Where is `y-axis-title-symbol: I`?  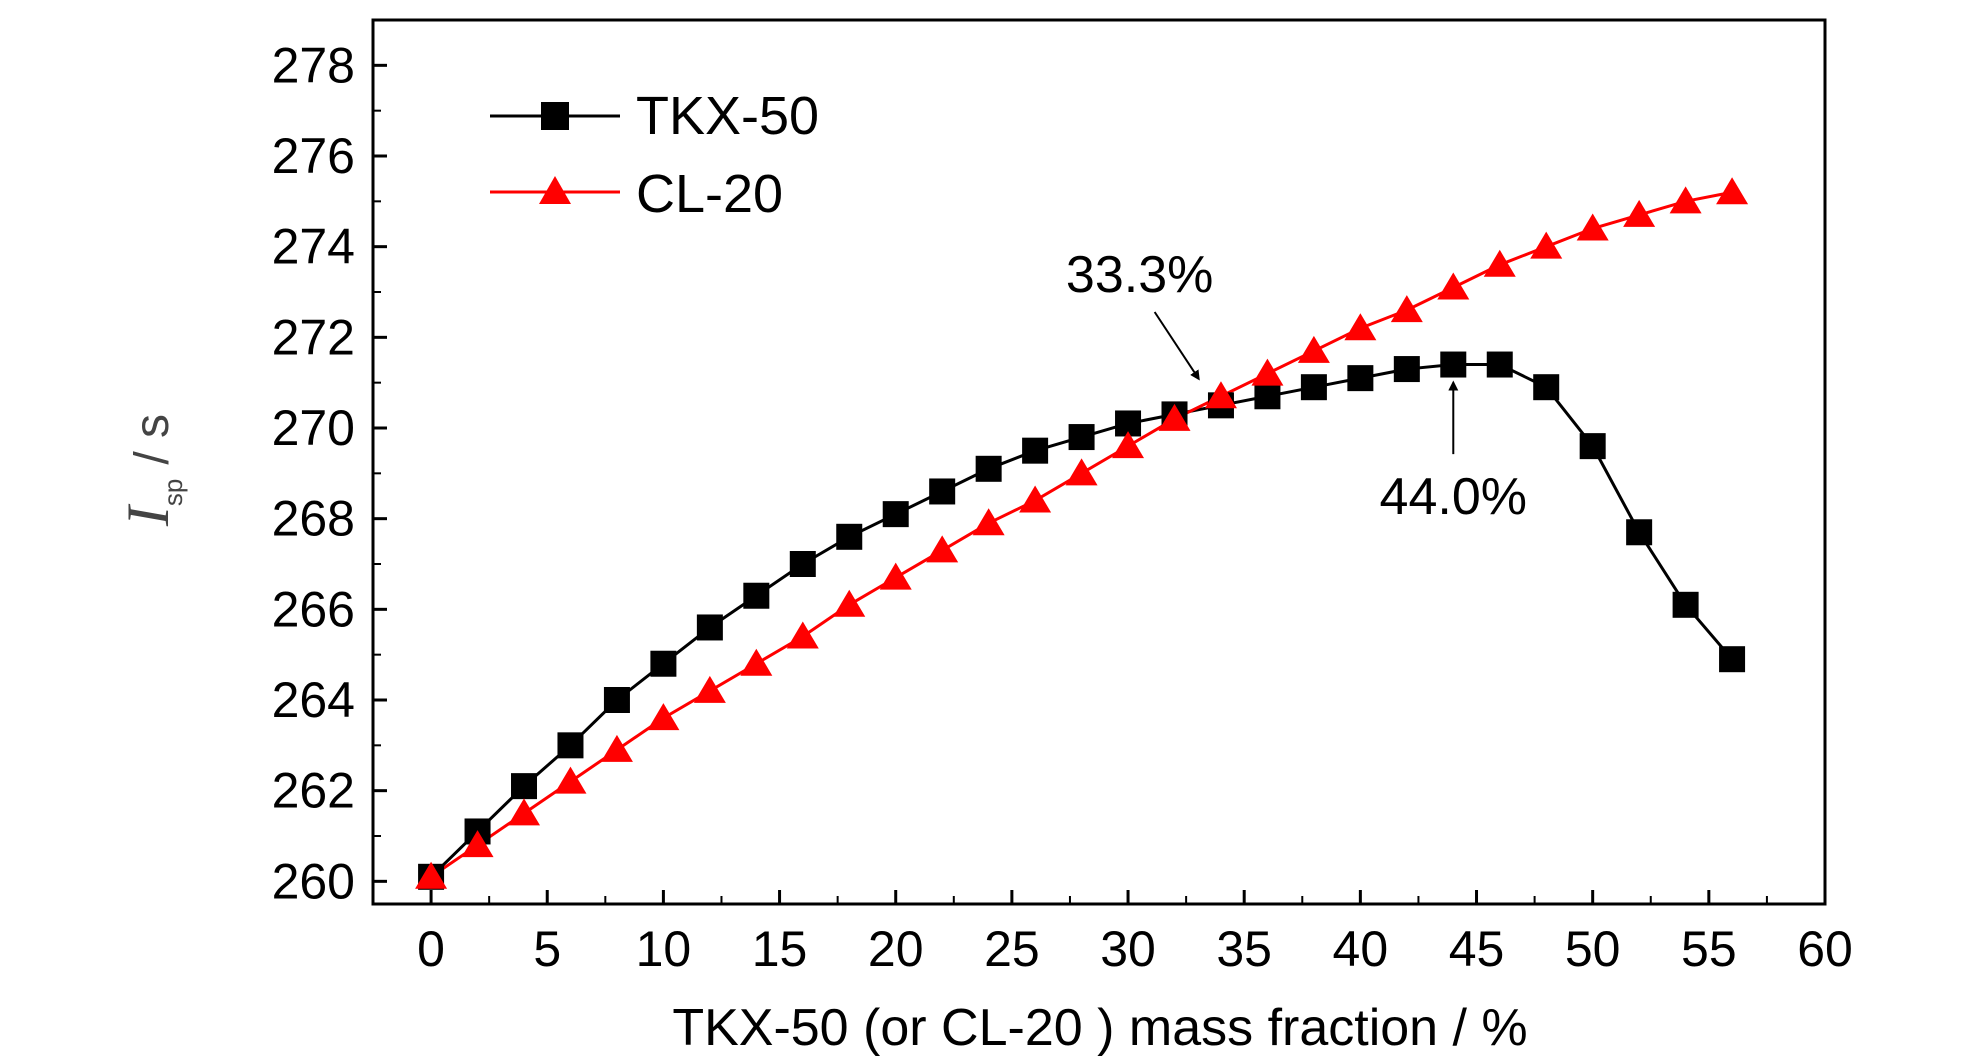
y-axis-title-symbol: I is located at coordinates (148, 515).